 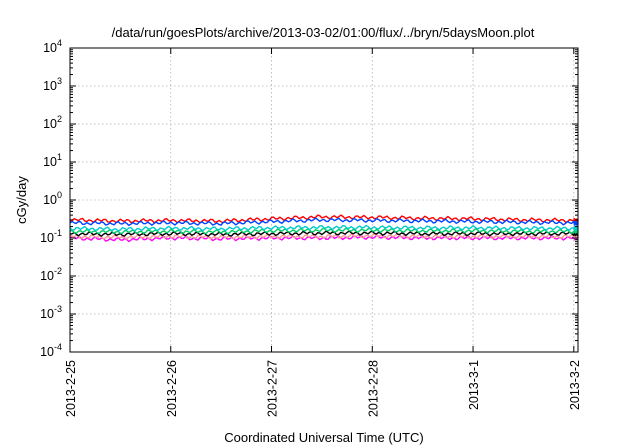 What do you see at coordinates (373, 388) in the screenshot?
I see `x-tick-label: 2013-2-28` at bounding box center [373, 388].